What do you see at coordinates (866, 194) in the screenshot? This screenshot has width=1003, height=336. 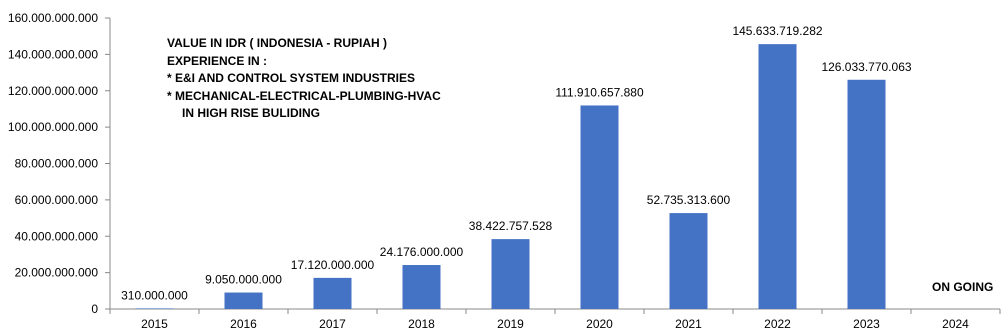 I see `bar-2023` at bounding box center [866, 194].